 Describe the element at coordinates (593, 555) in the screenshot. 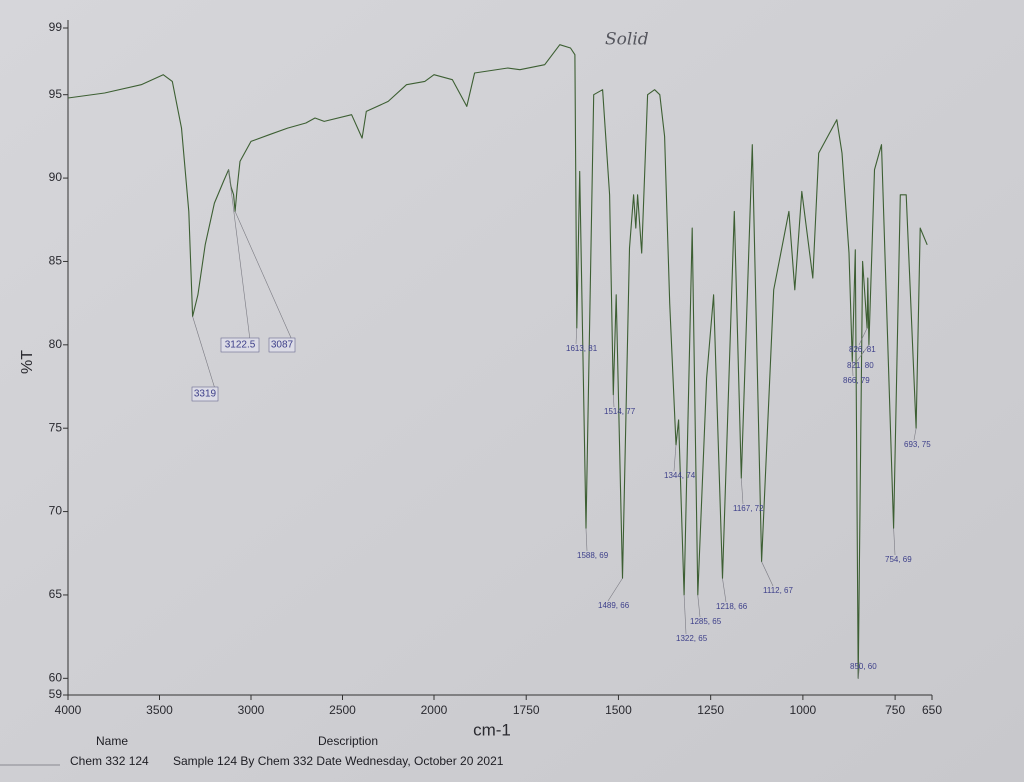

I see `peak-label: 1588, 69` at that location.